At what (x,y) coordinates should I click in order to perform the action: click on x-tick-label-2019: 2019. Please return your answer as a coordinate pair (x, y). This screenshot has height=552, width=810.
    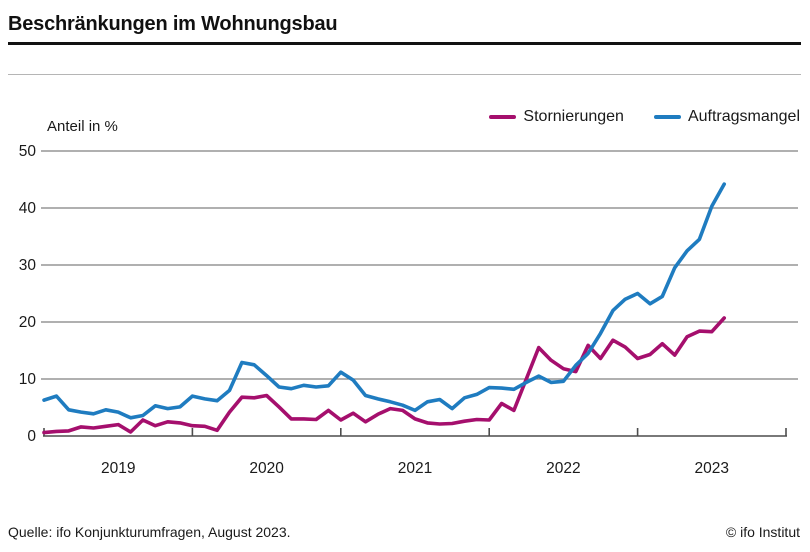
    Looking at the image, I should click on (118, 468).